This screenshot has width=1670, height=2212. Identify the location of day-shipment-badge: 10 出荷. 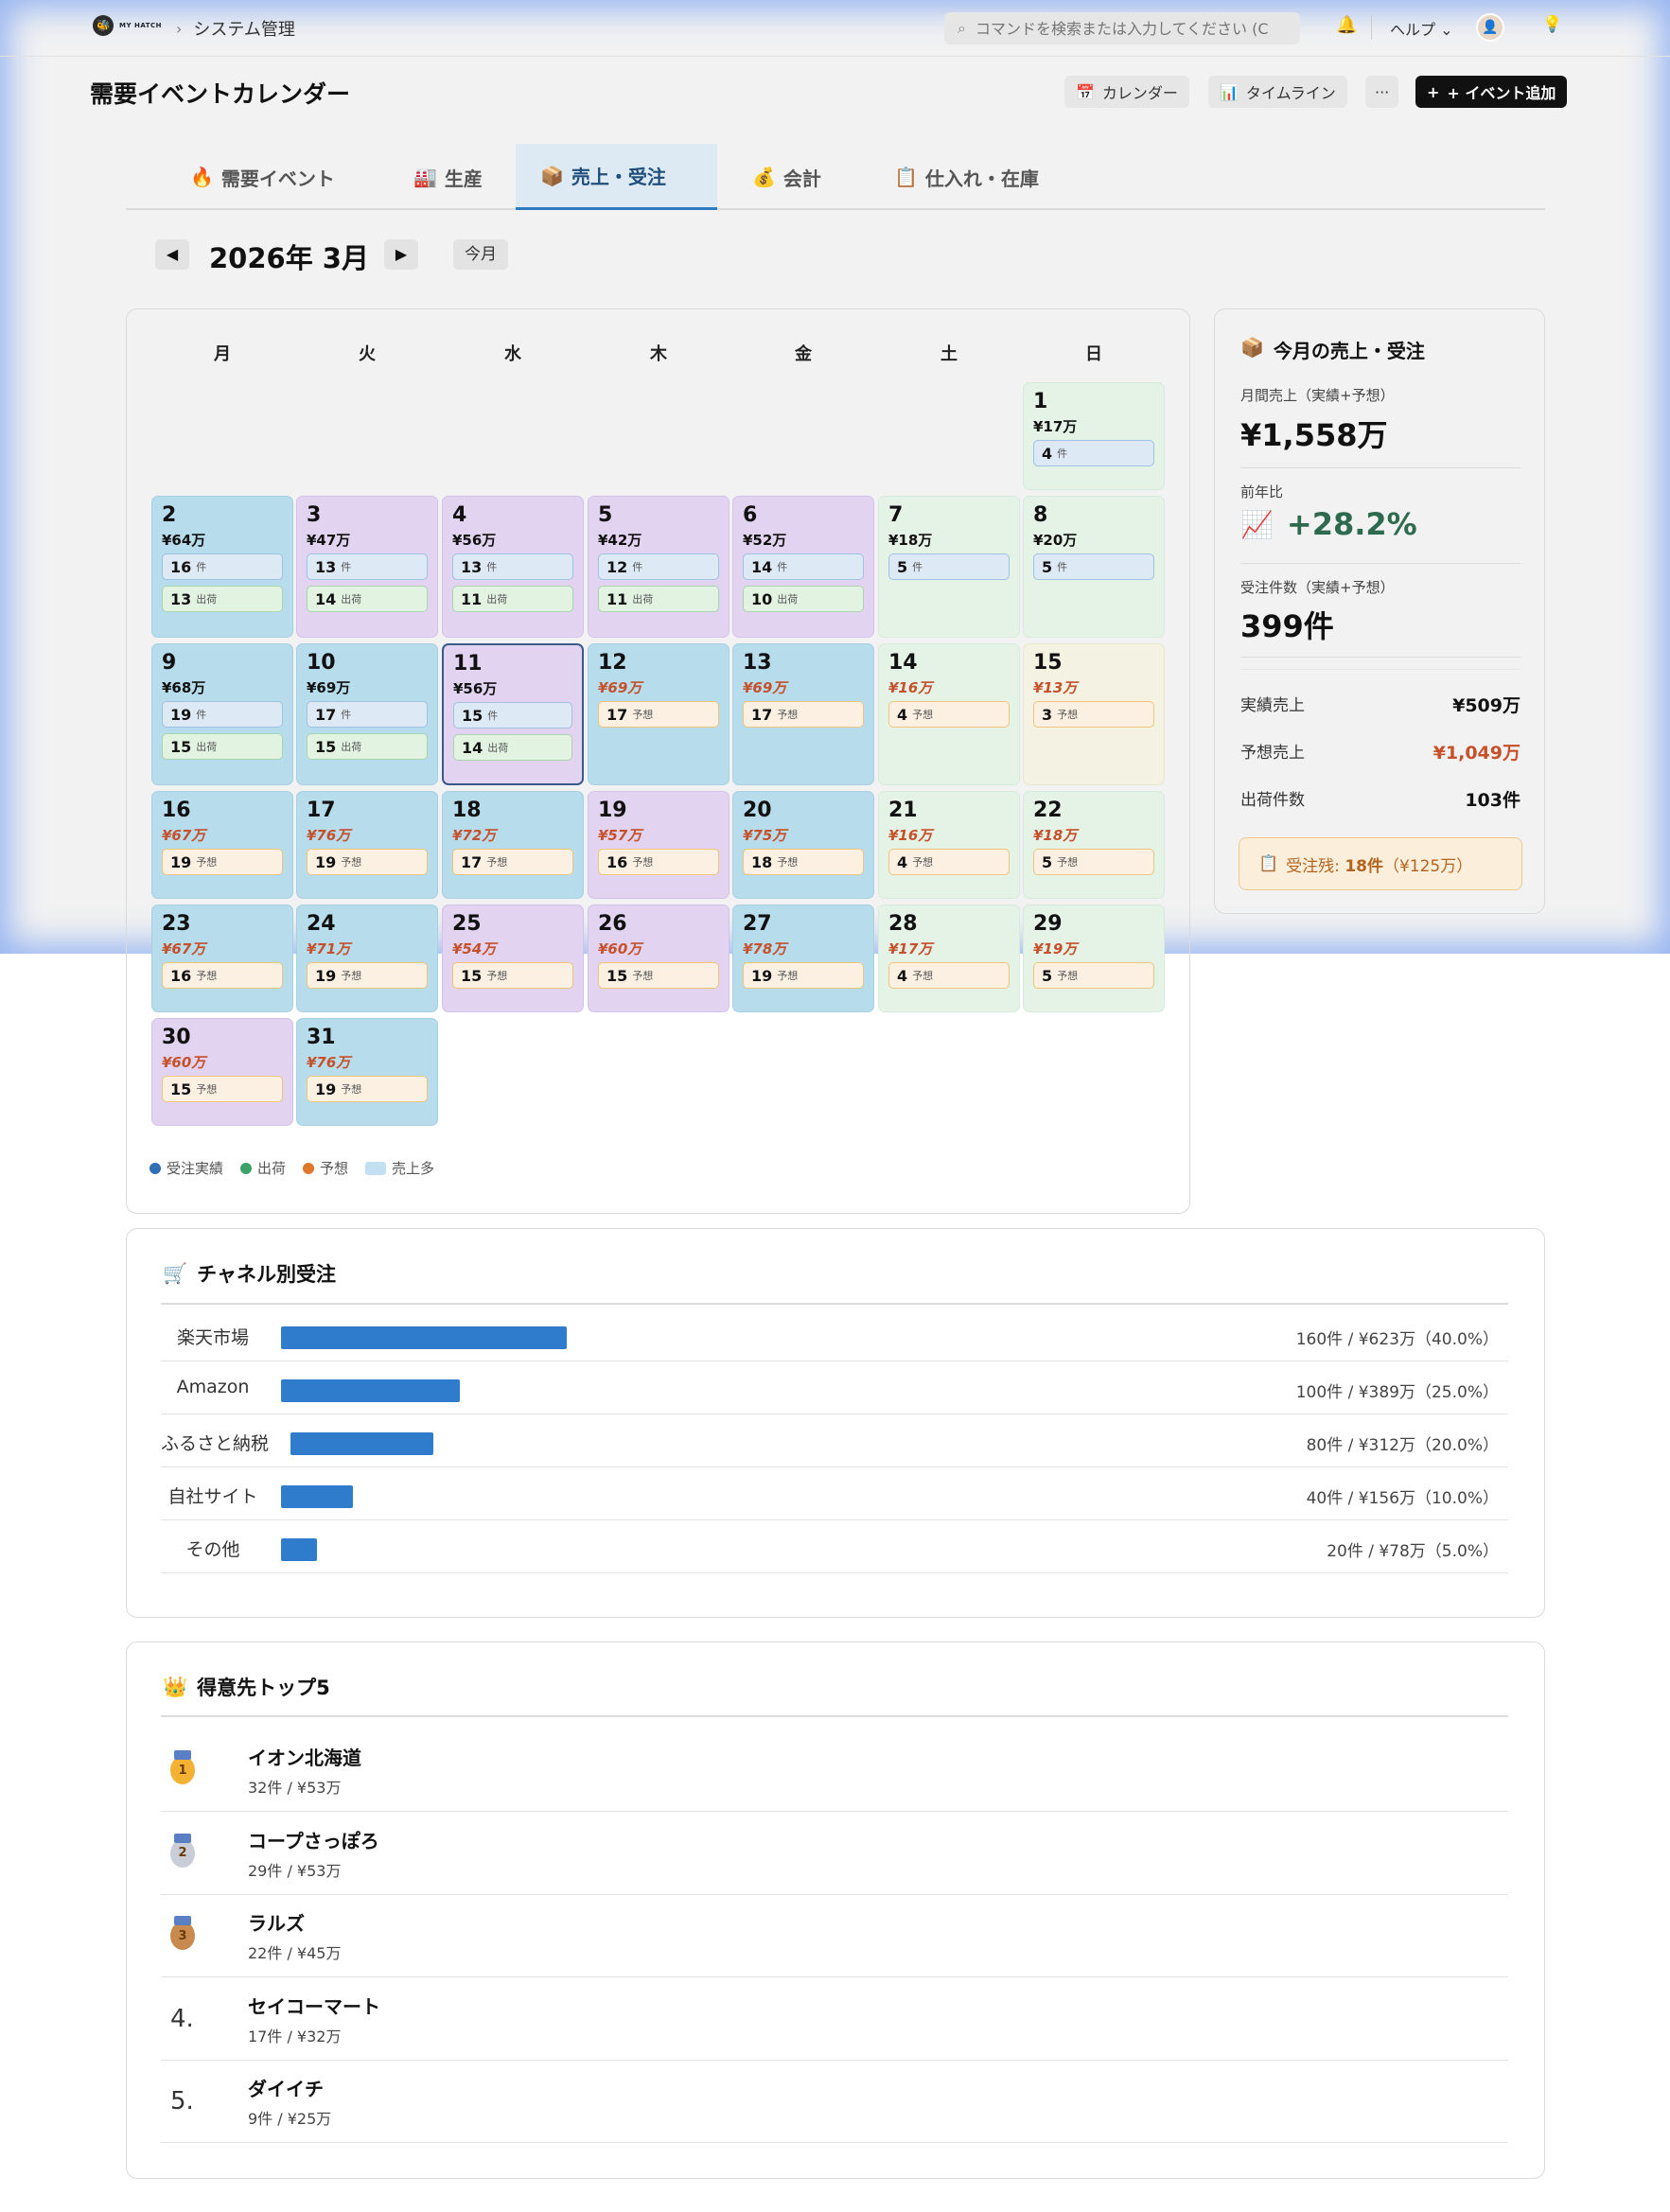
(804, 599).